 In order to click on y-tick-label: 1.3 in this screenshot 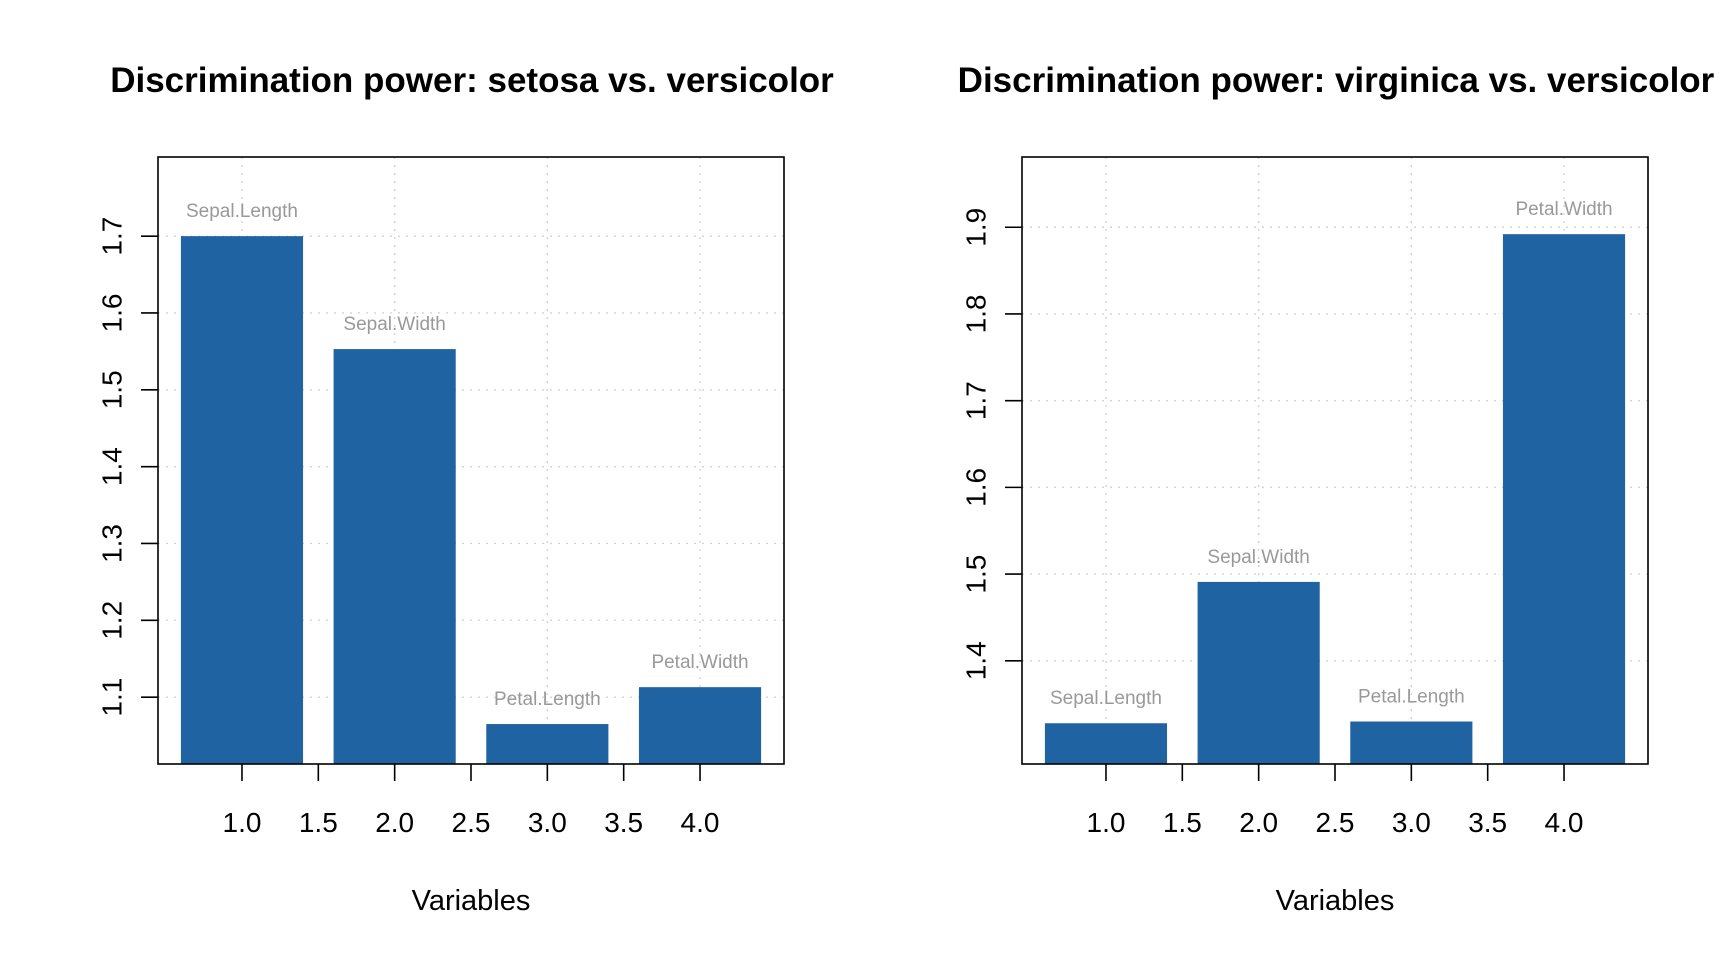, I will do `click(112, 543)`.